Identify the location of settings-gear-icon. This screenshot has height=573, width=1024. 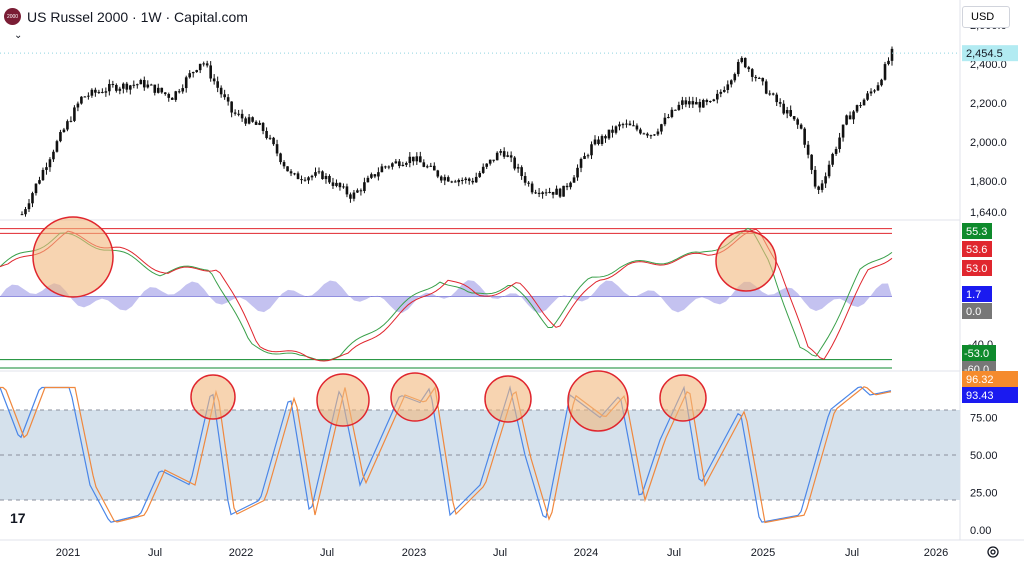
(993, 552).